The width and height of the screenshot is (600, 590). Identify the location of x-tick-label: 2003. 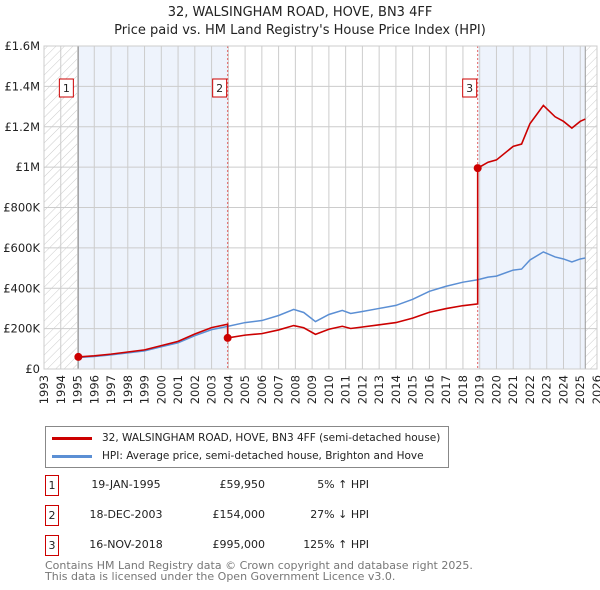
(212, 389).